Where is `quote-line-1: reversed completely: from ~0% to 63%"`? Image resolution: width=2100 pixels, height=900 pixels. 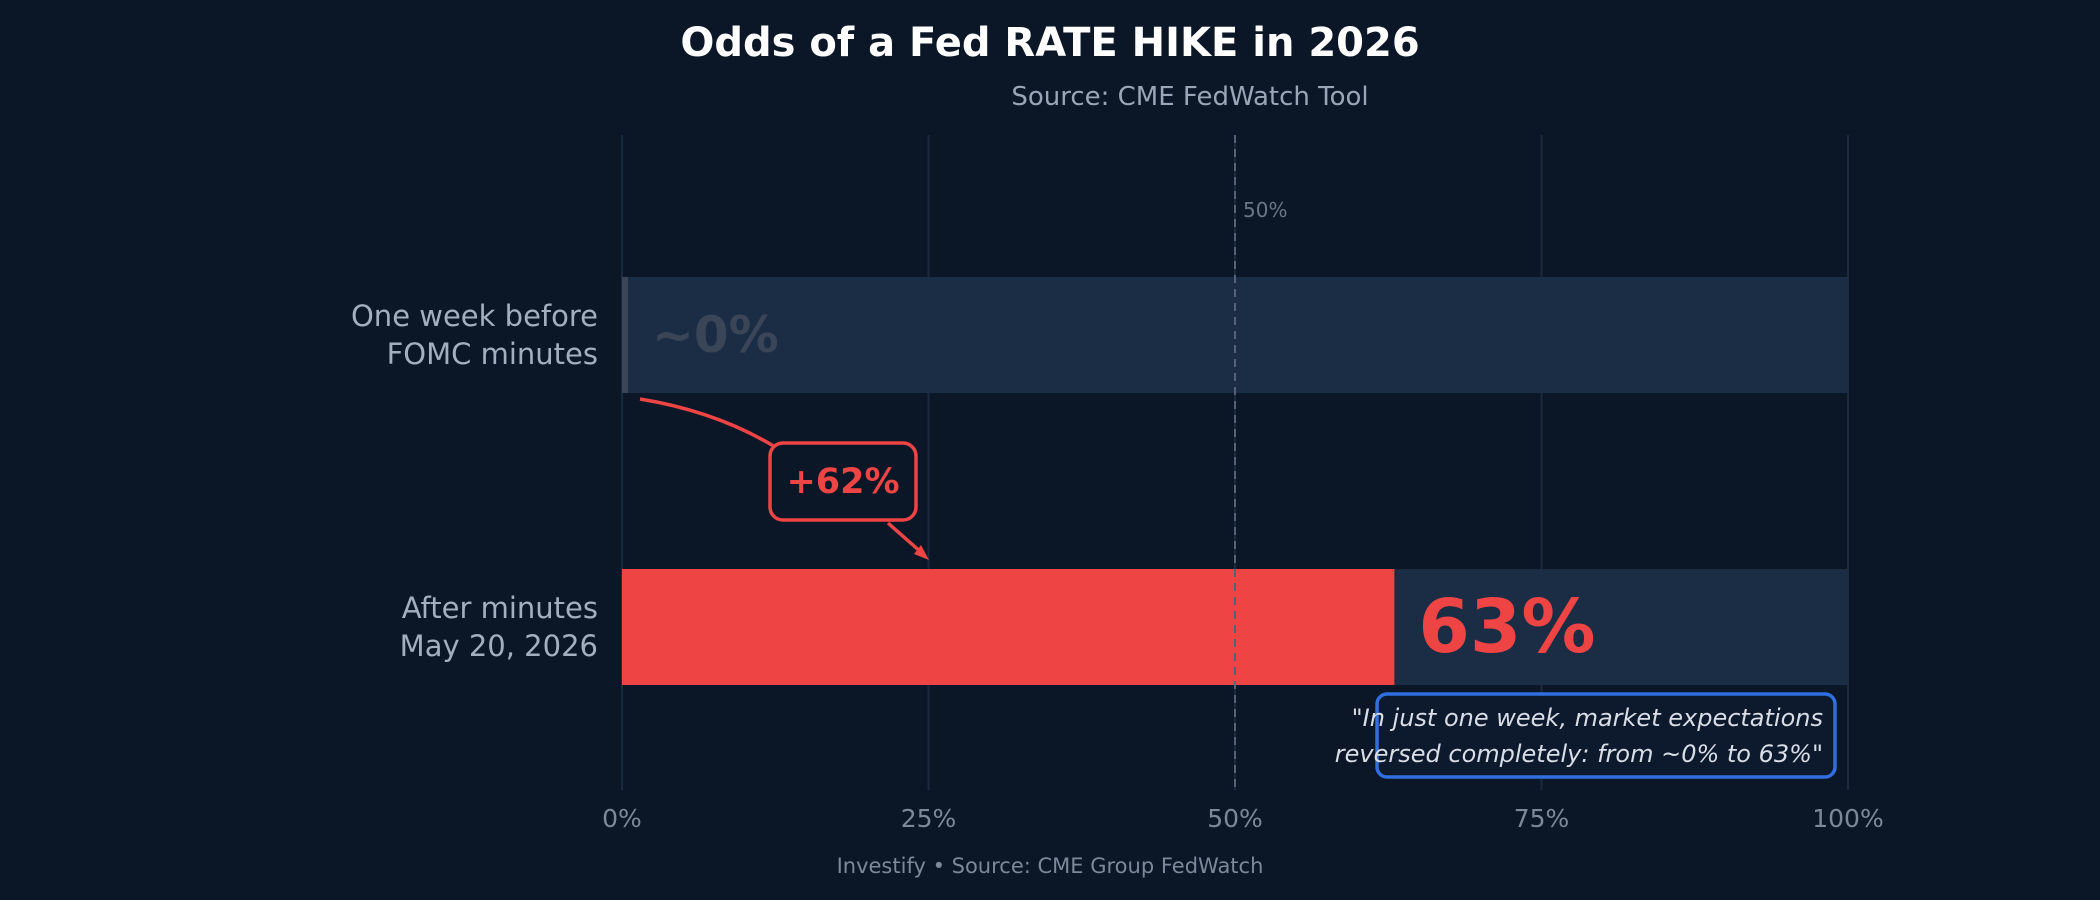 quote-line-1: reversed completely: from ~0% to 63%" is located at coordinates (1579, 754).